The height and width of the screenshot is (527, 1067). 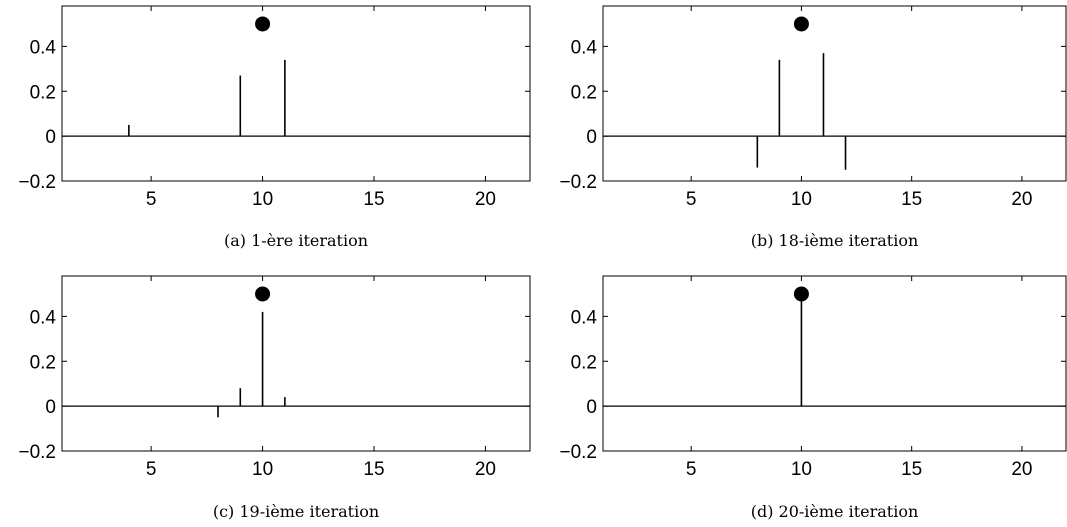 What do you see at coordinates (835, 511) in the screenshot?
I see `panel-caption: (d) 20-ième iteration` at bounding box center [835, 511].